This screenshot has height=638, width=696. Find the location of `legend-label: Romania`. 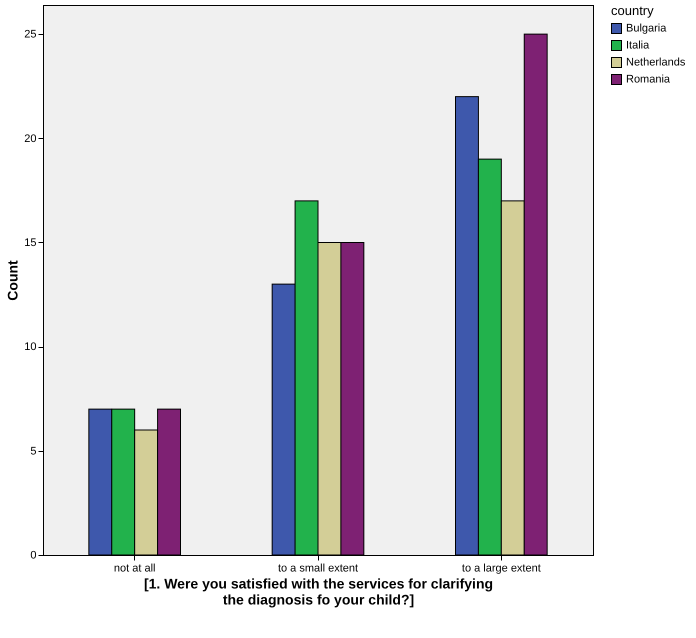

legend-label: Romania is located at coordinates (648, 80).